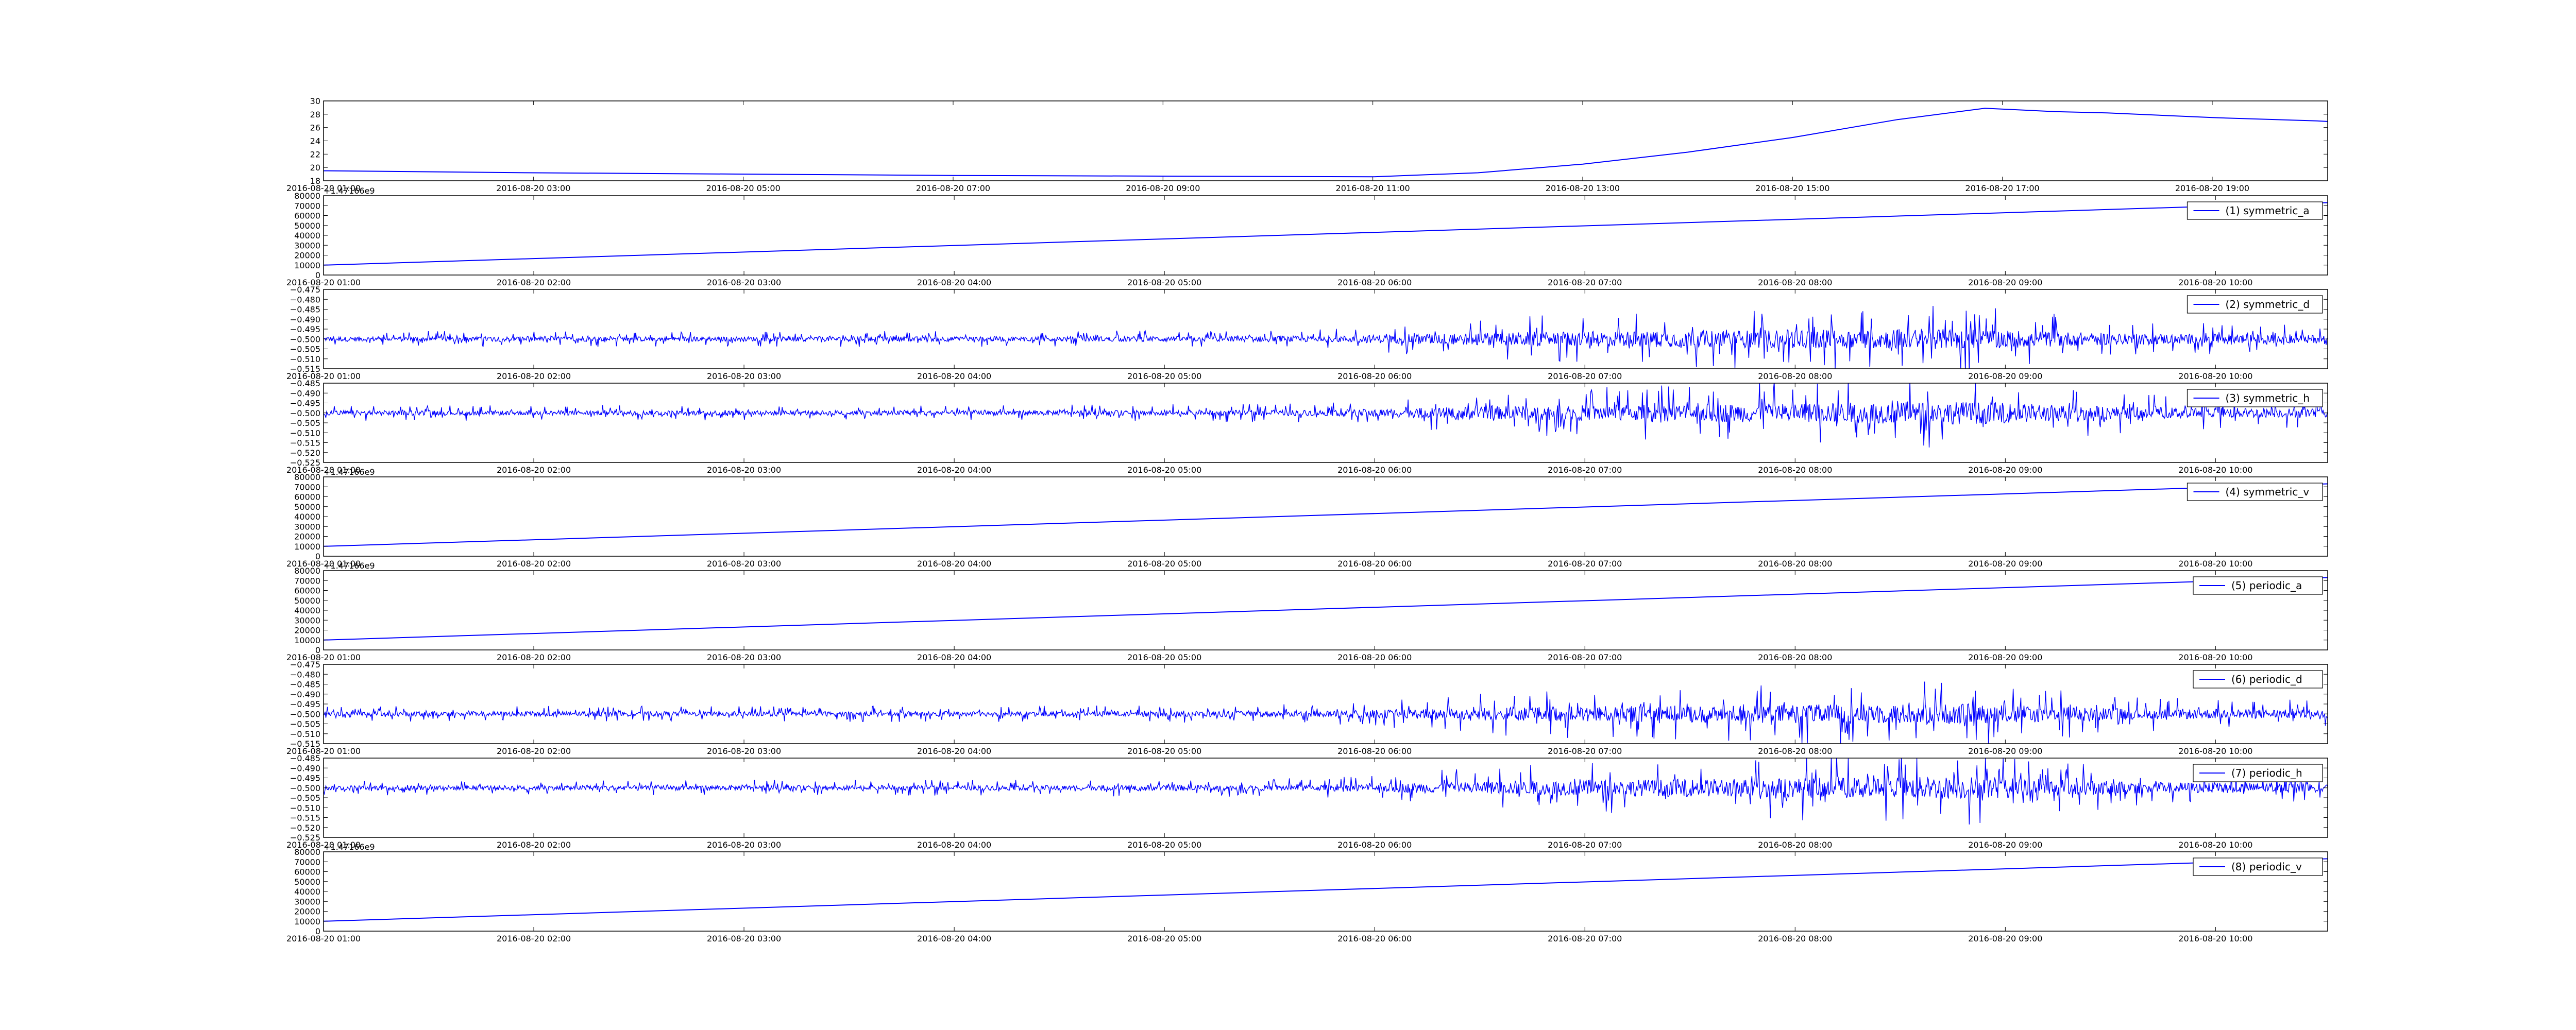 The width and height of the screenshot is (2576, 1030). What do you see at coordinates (305, 838) in the screenshot?
I see `y-tick-label: −0.525` at bounding box center [305, 838].